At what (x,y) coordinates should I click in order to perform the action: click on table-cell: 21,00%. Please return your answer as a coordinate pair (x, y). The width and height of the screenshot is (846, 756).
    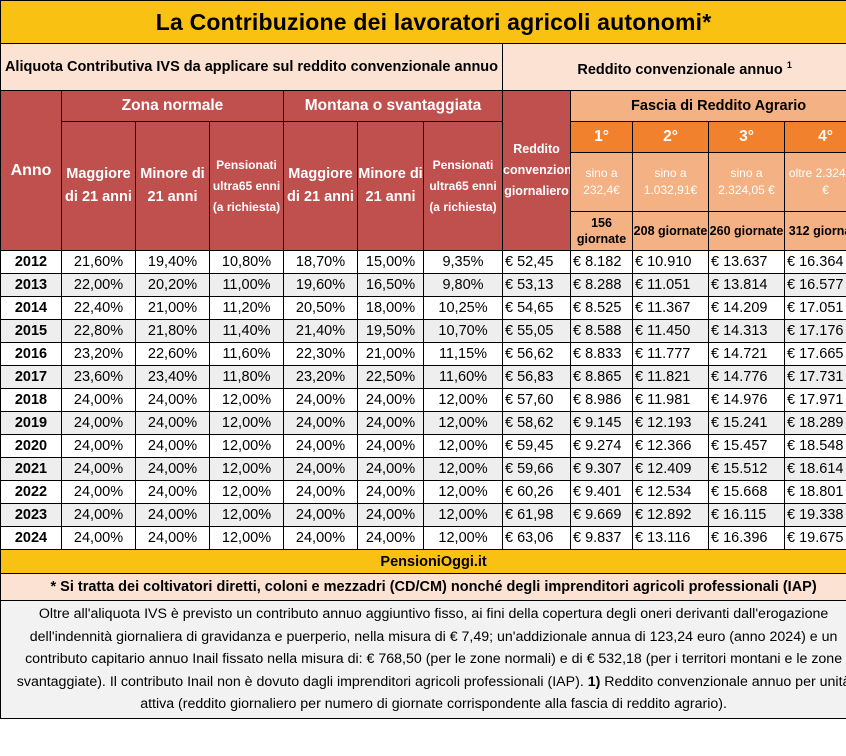
    Looking at the image, I should click on (390, 354).